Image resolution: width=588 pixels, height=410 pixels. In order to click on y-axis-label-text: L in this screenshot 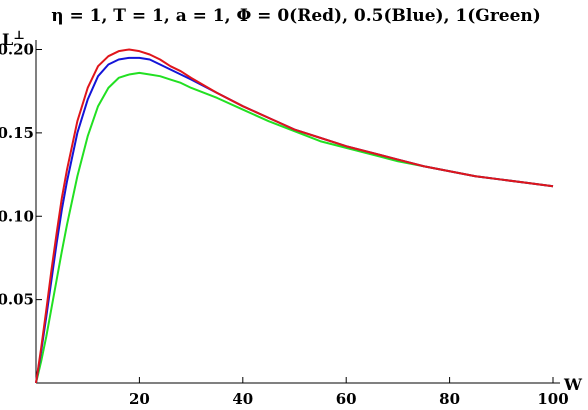, I will do `click(7, 39)`.